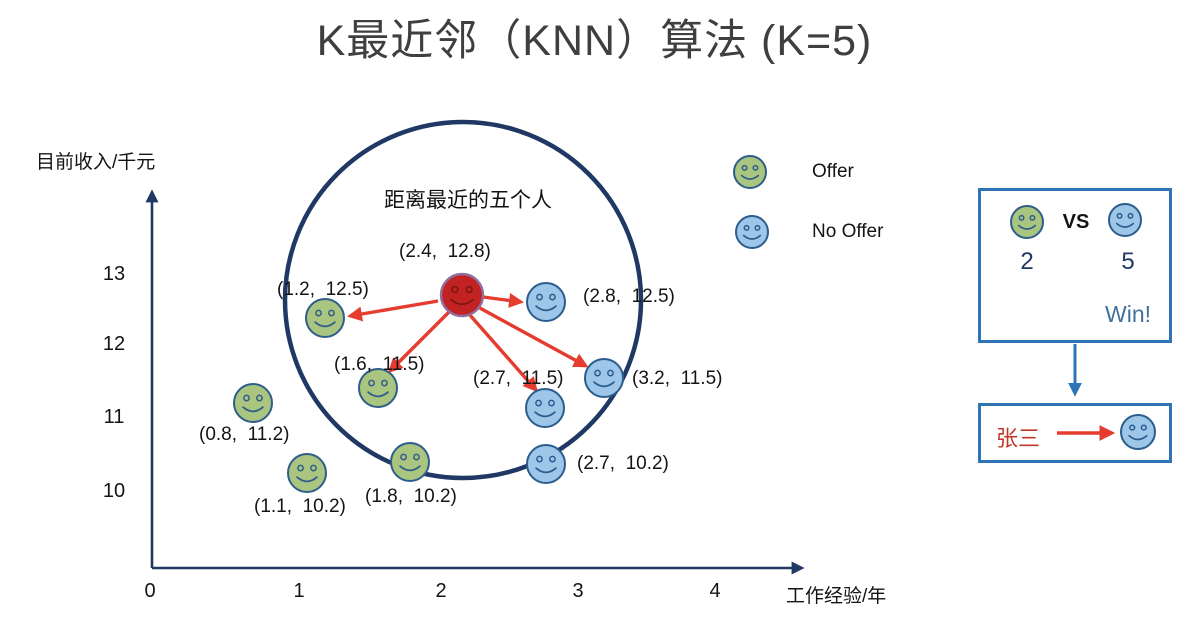 This screenshot has height=622, width=1189. Describe the element at coordinates (114, 274) in the screenshot. I see `y-tick-13: 13` at that location.